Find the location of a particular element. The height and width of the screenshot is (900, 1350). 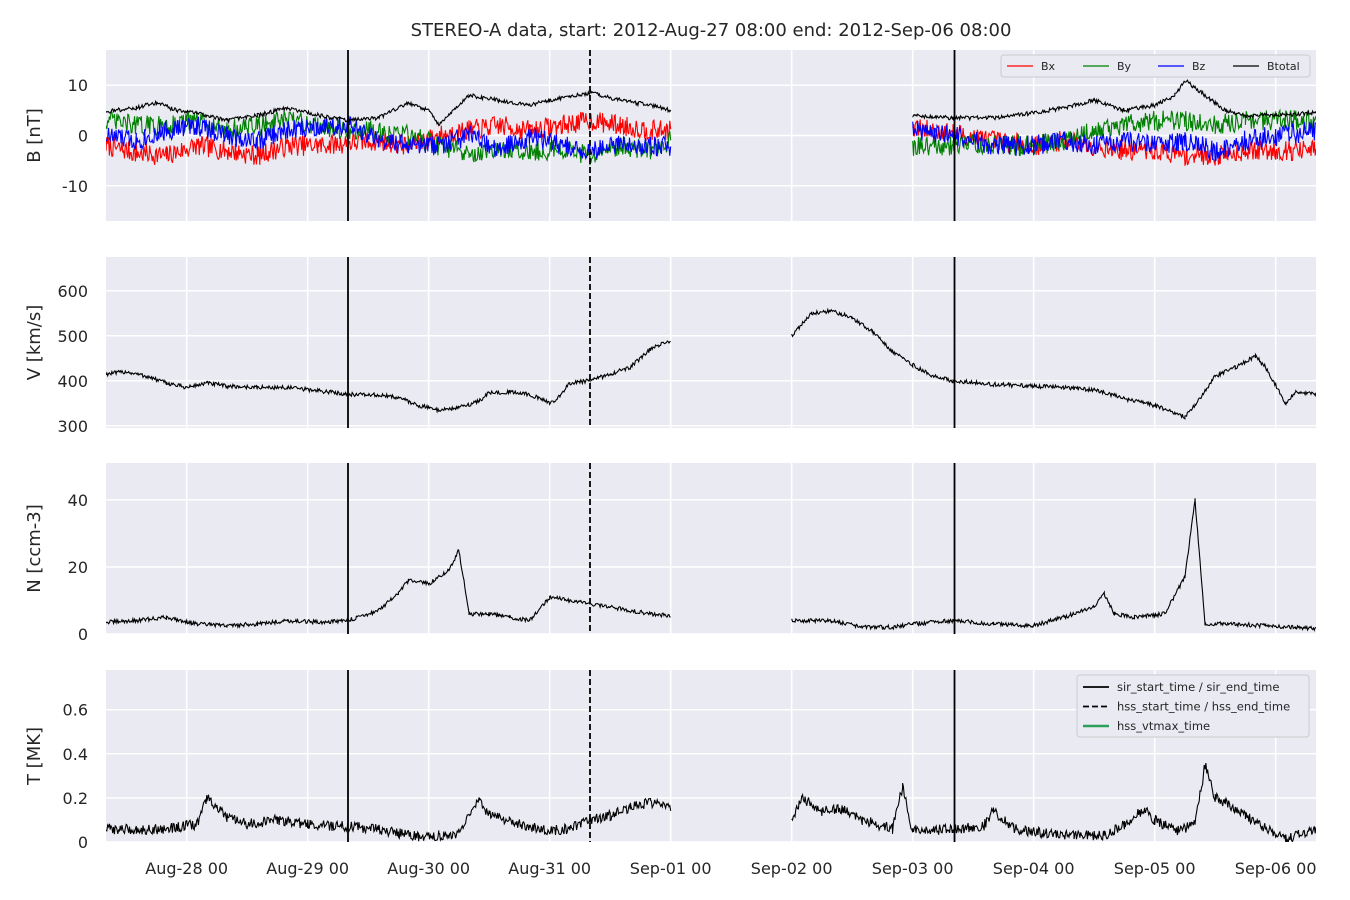

legend-label: hss_start_time / hss_end_time is located at coordinates (1203, 707).